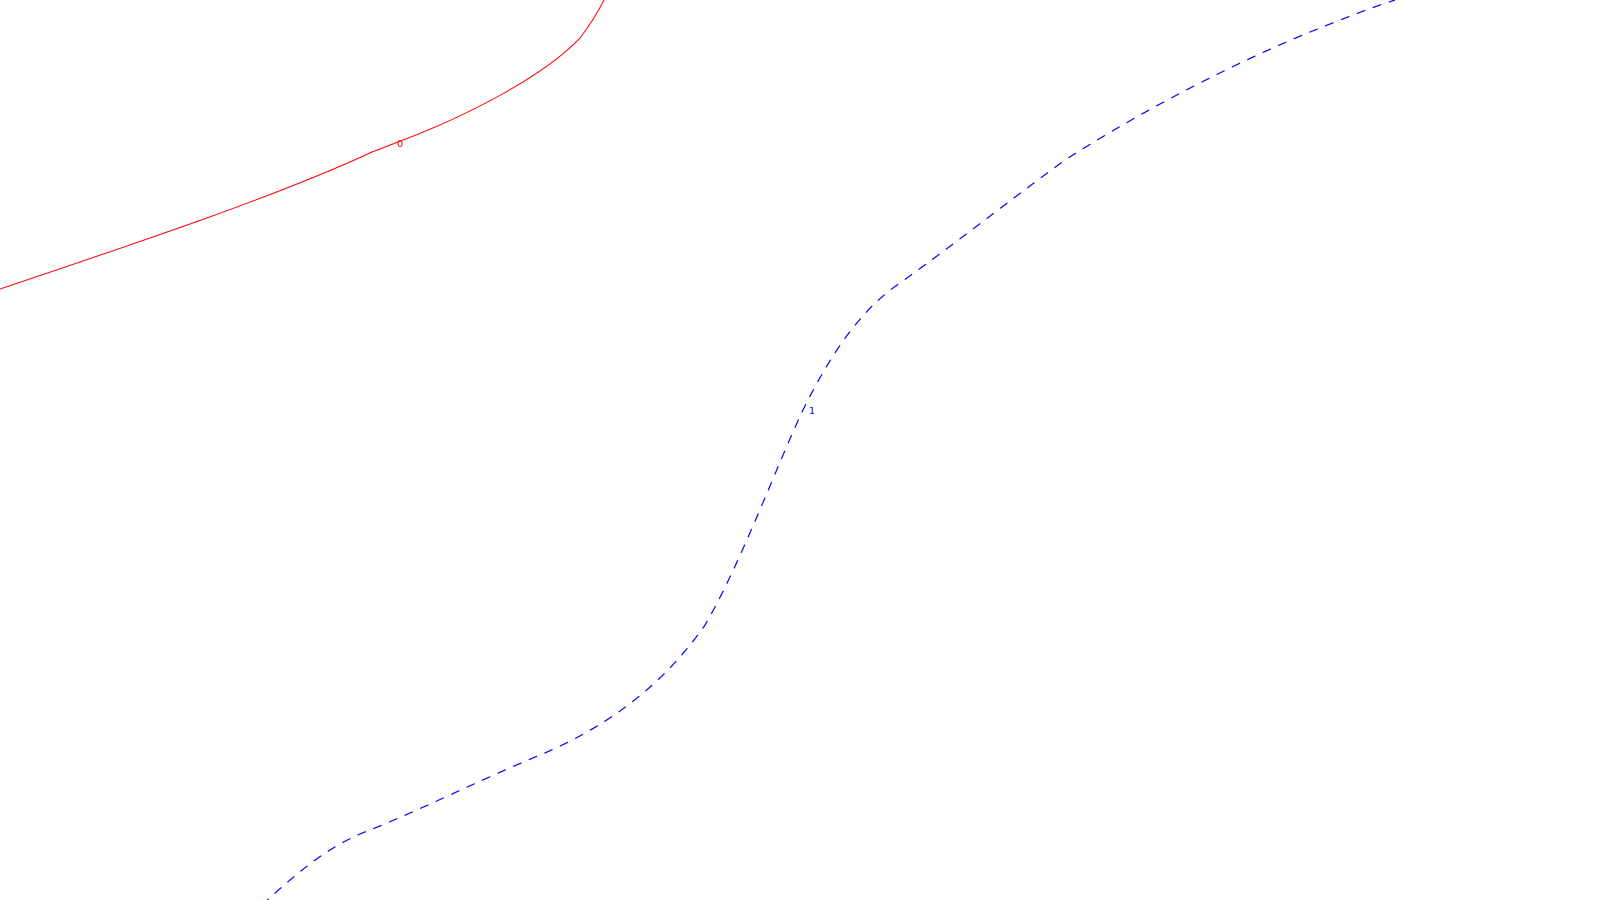 The width and height of the screenshot is (1600, 900). Describe the element at coordinates (812, 411) in the screenshot. I see `contour-label-1: 1` at that location.